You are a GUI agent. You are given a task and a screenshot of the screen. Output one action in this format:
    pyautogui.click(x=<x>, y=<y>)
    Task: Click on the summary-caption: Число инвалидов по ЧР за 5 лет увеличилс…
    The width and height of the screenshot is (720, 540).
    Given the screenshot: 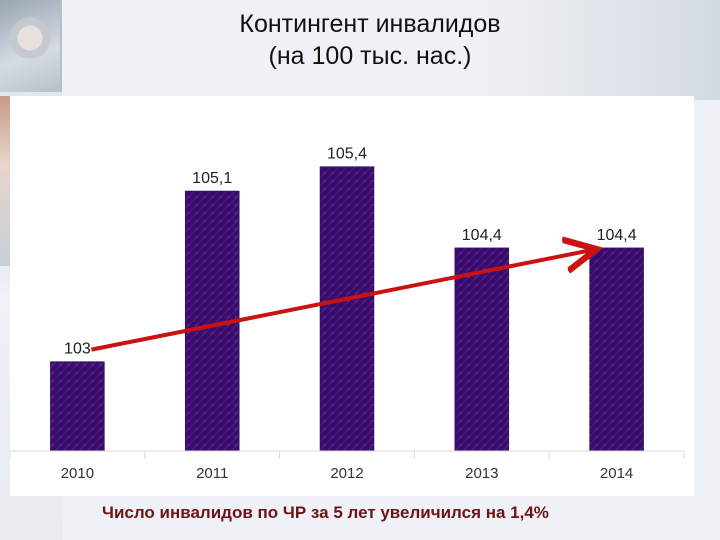 What is the action you would take?
    pyautogui.click(x=325, y=512)
    